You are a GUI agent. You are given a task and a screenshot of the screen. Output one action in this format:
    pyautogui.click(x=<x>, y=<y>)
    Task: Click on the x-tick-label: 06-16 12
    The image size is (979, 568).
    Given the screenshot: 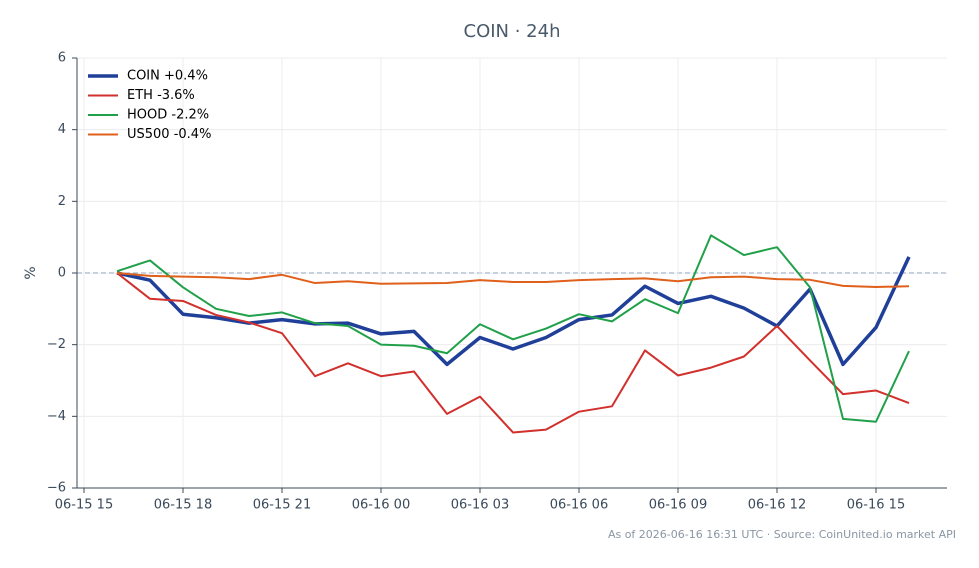 What is the action you would take?
    pyautogui.click(x=777, y=505)
    